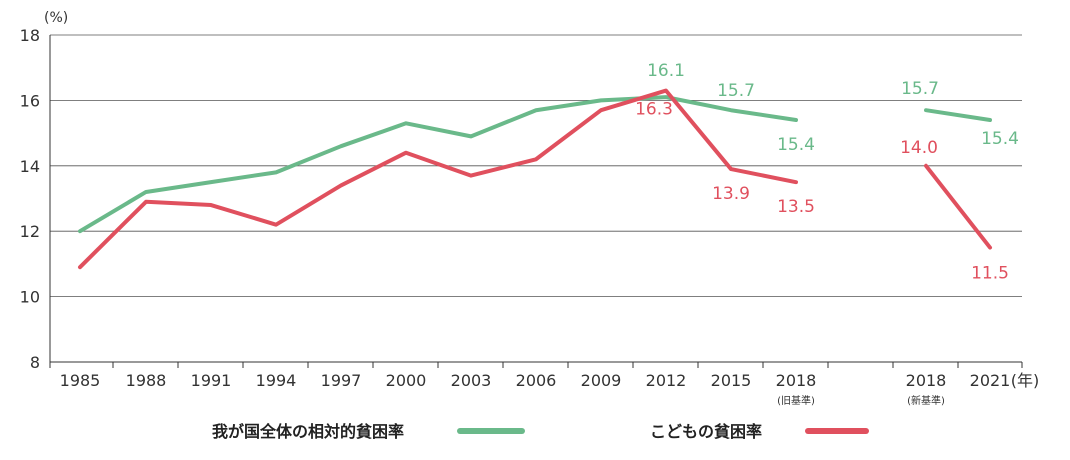 The width and height of the screenshot is (1070, 460). I want to click on data-label-overall: 16.1, so click(666, 71).